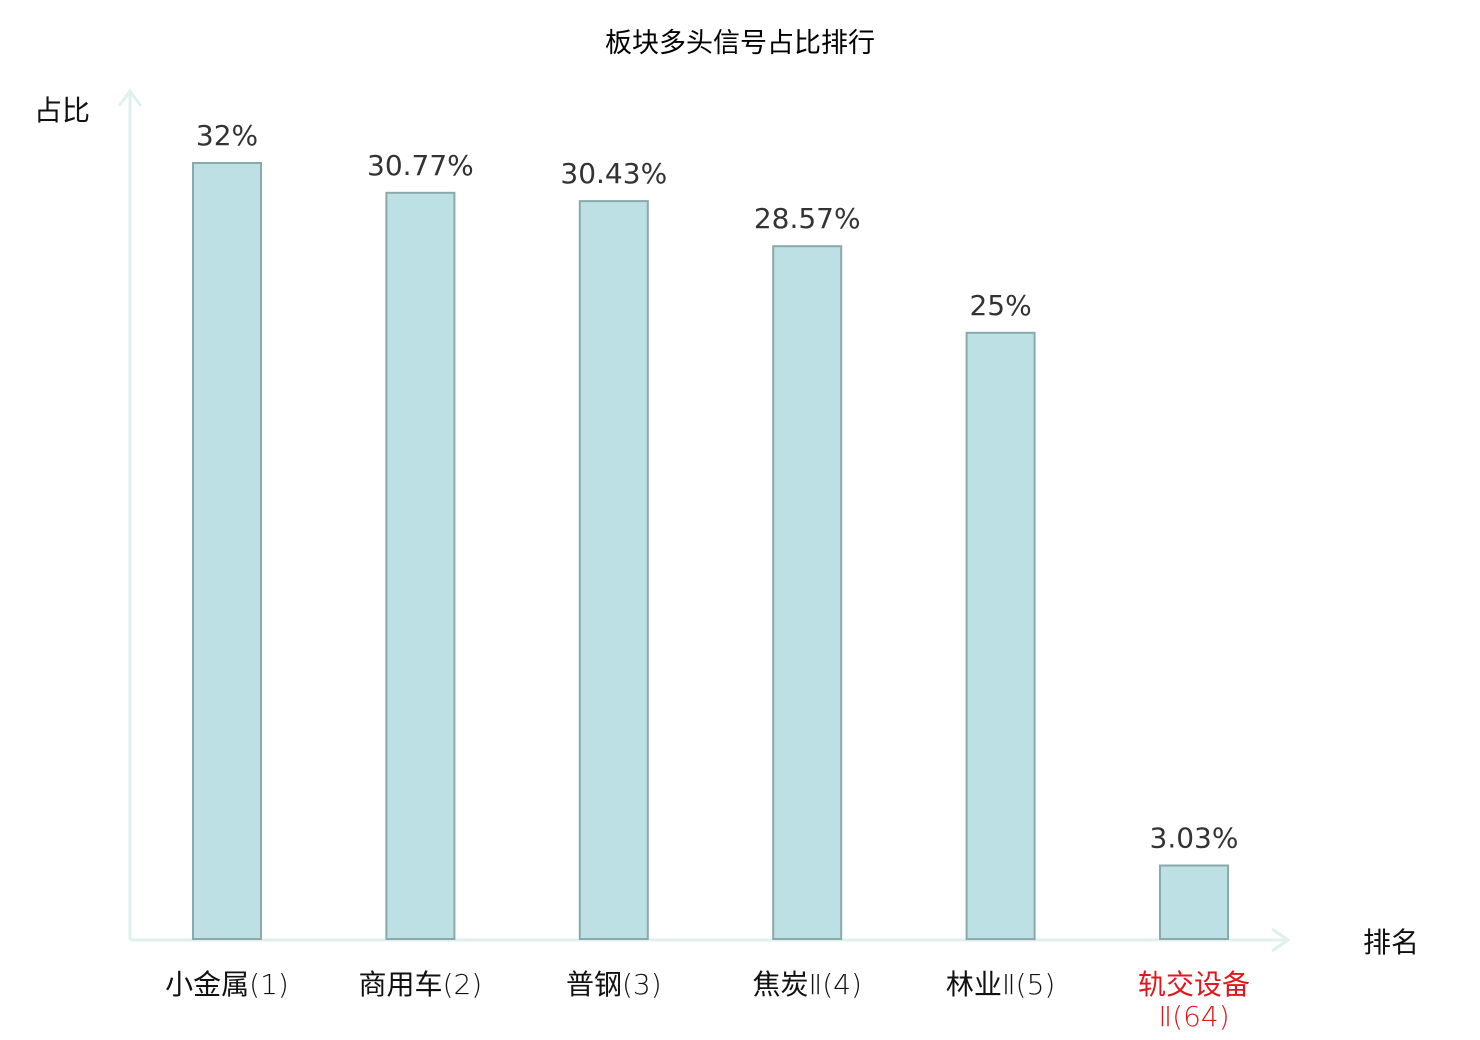  I want to click on bar-value-label-2: 30.77%, so click(420, 165).